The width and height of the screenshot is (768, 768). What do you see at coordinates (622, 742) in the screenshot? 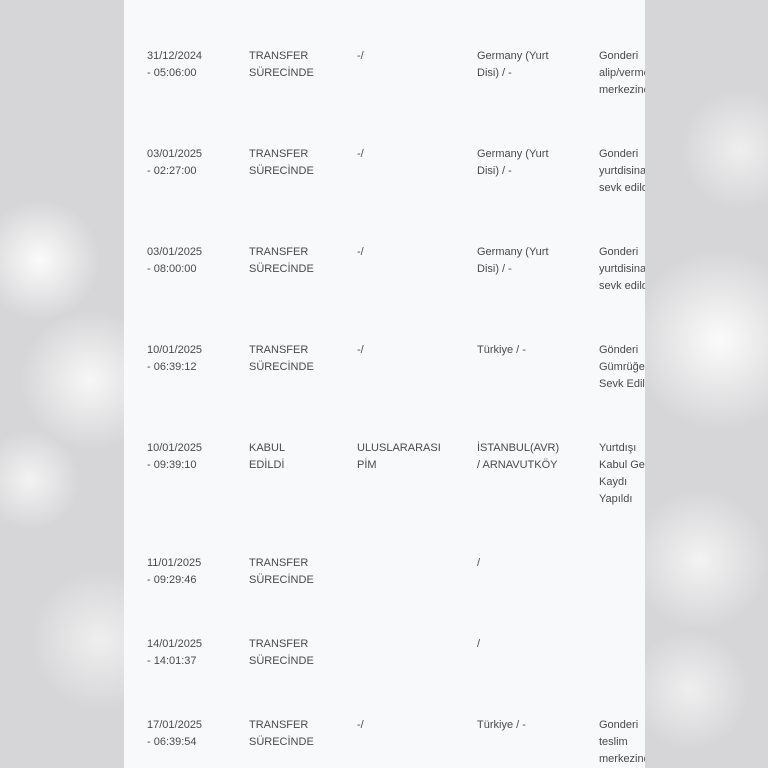
I see `cell-description: Gonderi teslim merkezinde` at bounding box center [622, 742].